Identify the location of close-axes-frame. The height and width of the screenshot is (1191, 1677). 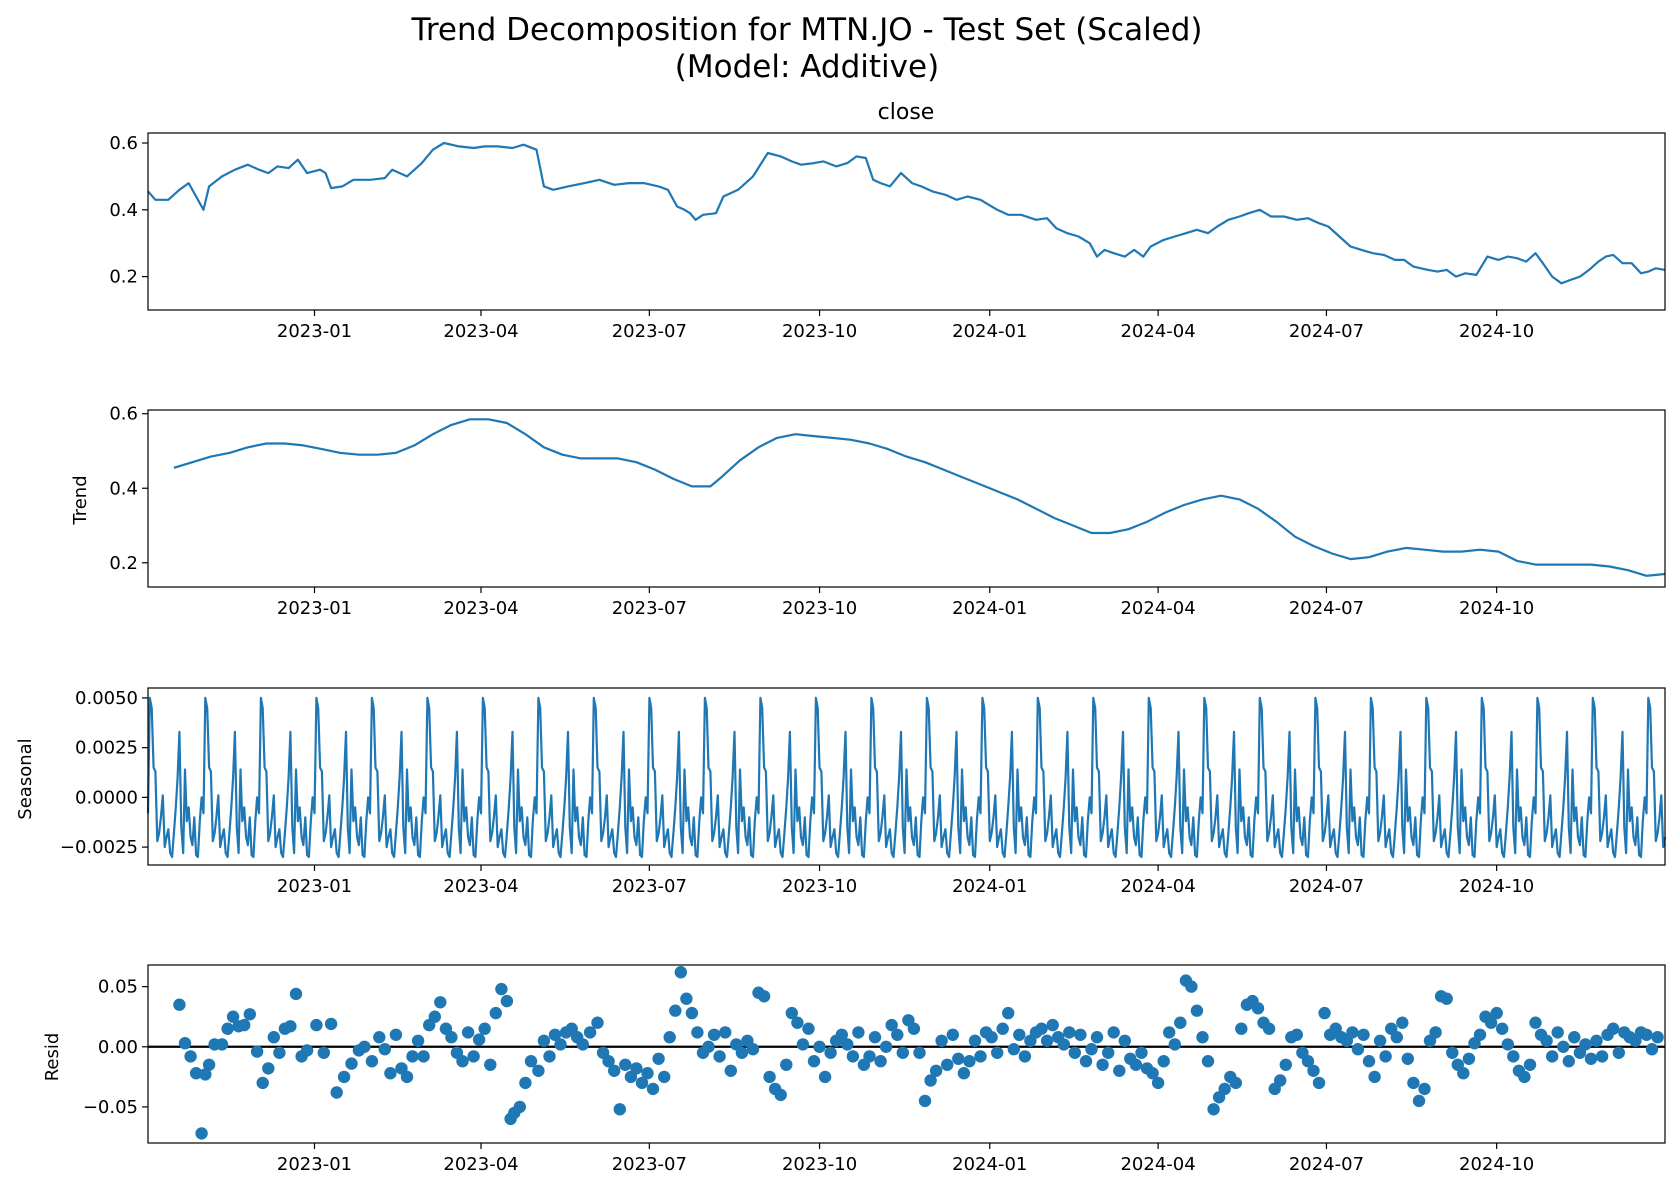
(906, 221).